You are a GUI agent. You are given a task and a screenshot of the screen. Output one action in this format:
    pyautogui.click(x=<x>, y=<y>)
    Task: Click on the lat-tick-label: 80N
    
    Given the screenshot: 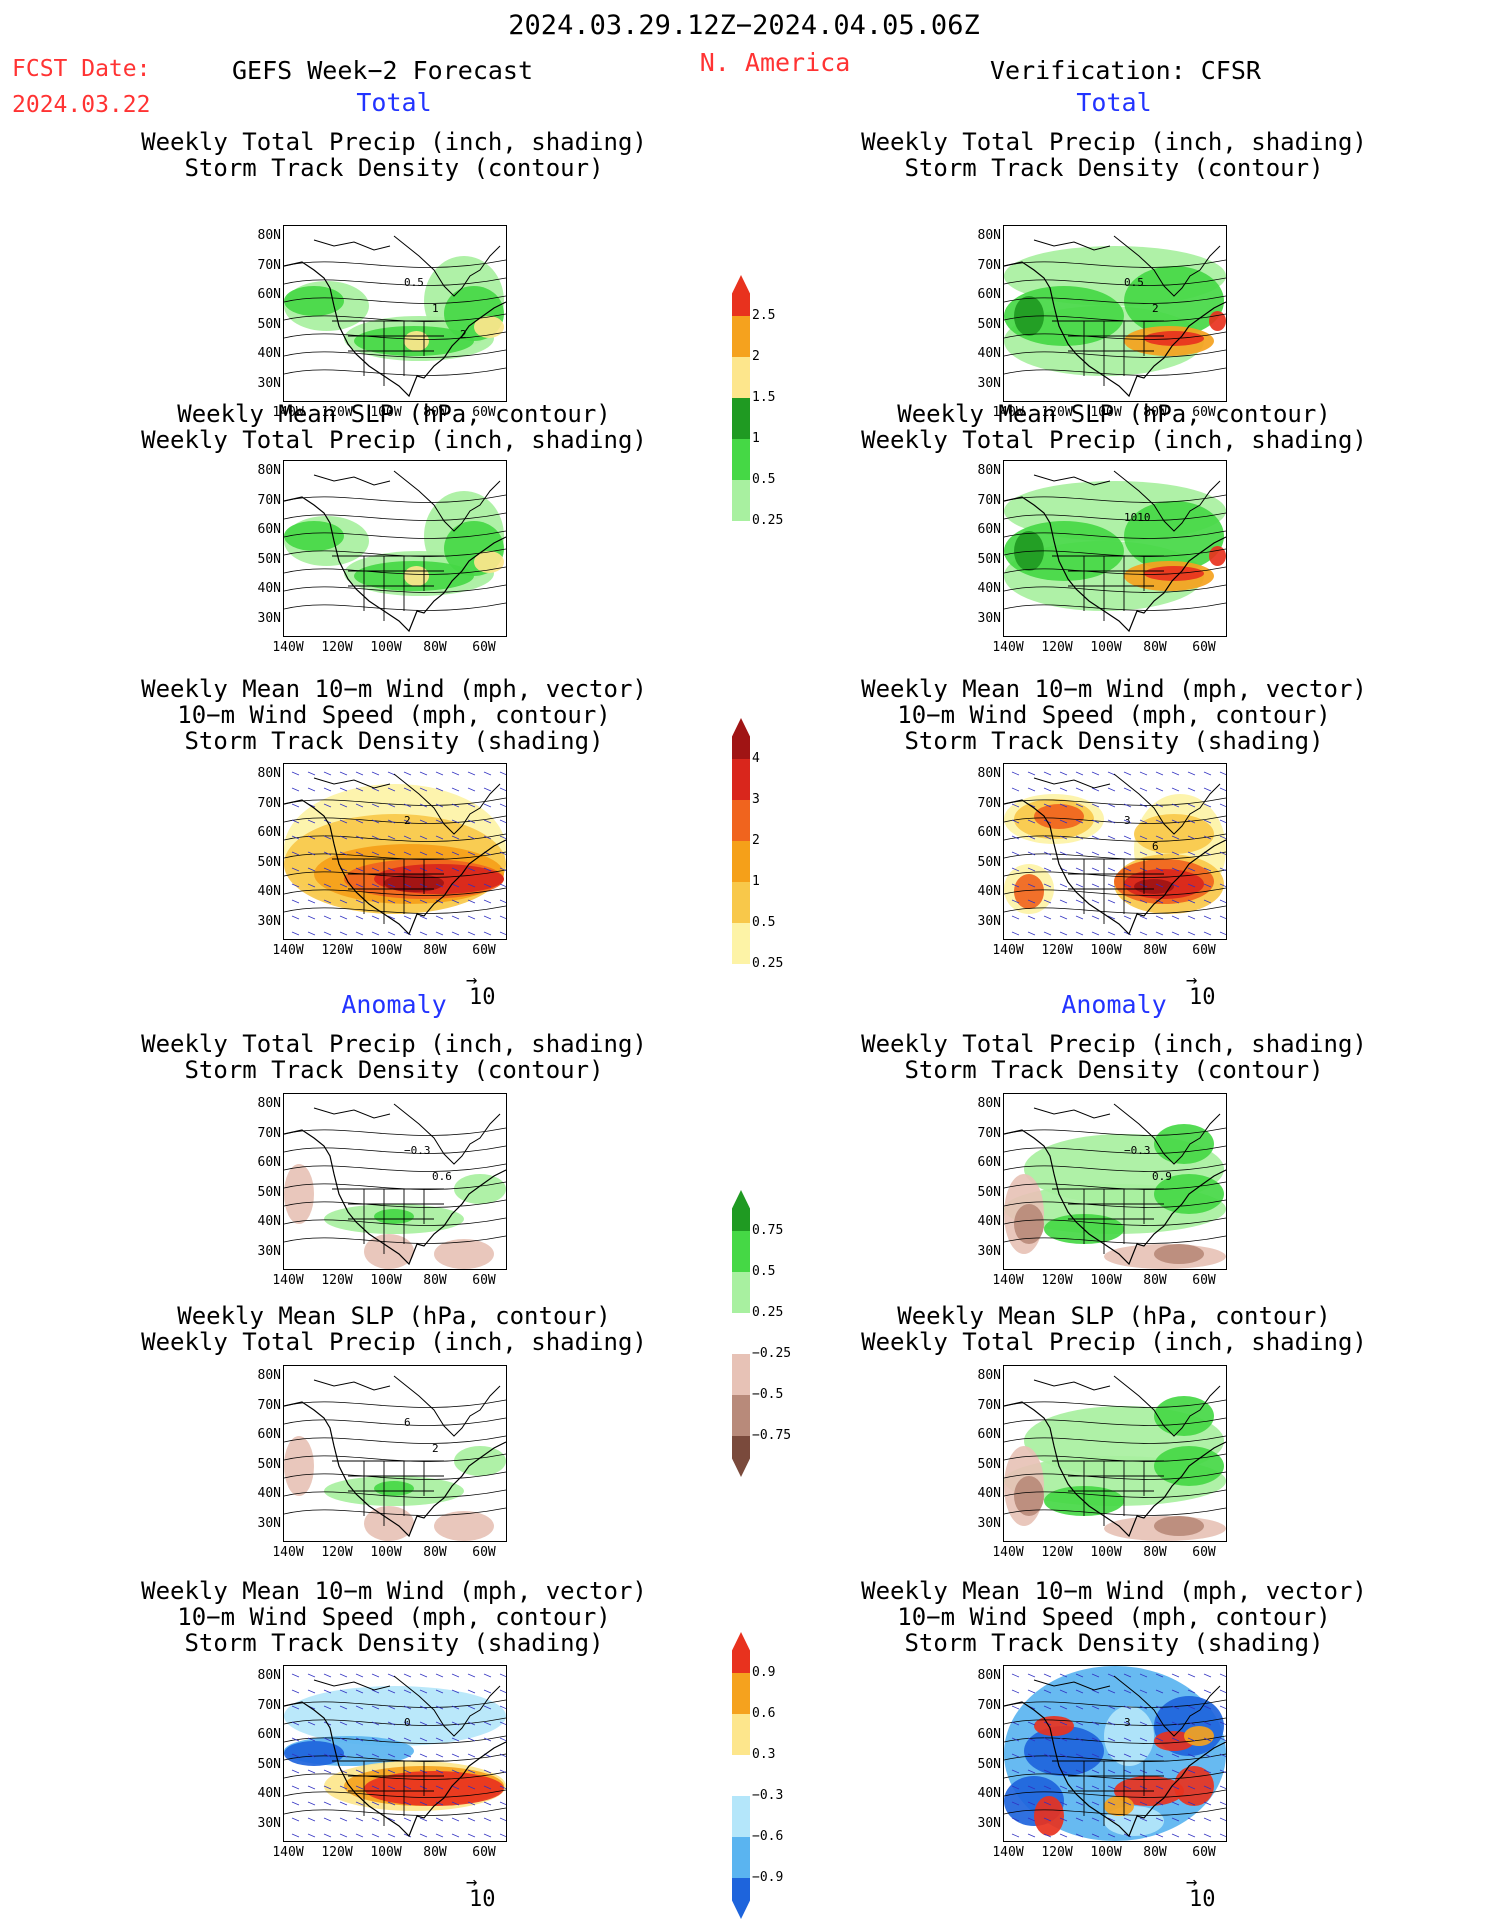 What is the action you would take?
    pyautogui.click(x=269, y=773)
    